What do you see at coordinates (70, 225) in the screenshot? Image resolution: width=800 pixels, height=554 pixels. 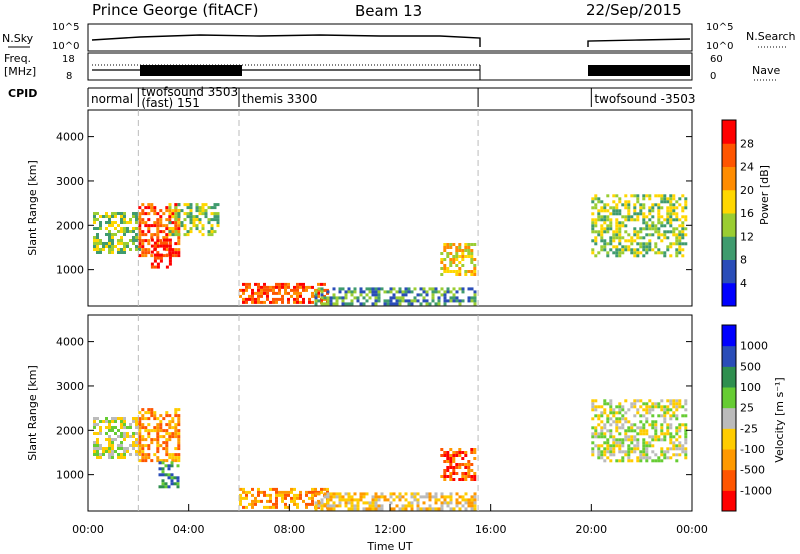 I see `y-tick-label: 2000` at bounding box center [70, 225].